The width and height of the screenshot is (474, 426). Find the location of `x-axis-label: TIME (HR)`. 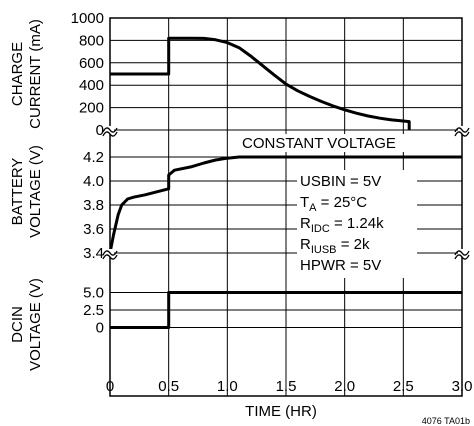

x-axis-label: TIME (HR) is located at coordinates (281, 411).